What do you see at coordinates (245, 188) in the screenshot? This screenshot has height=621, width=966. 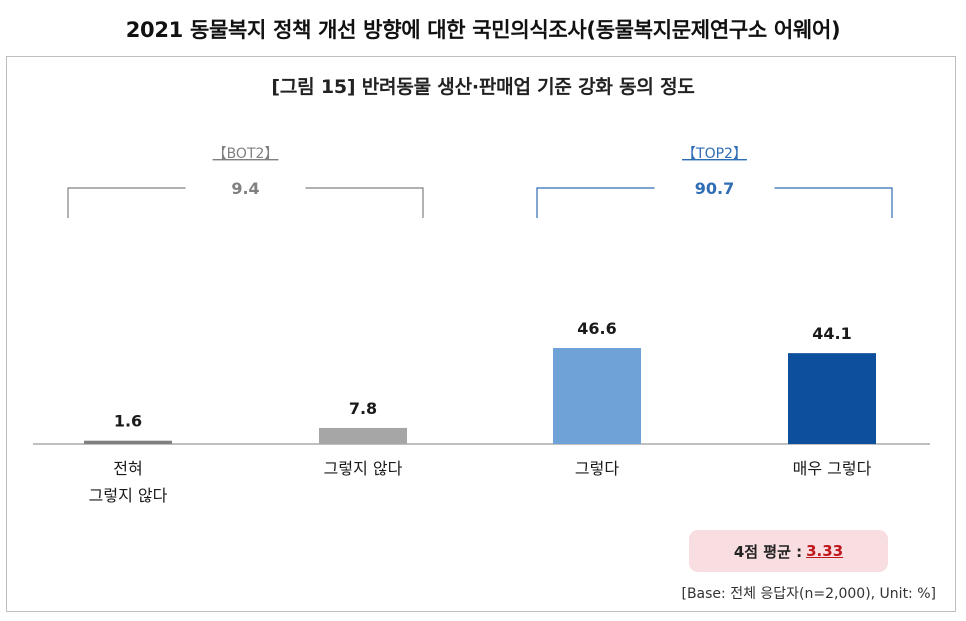 I see `group-value-label: 9.4` at bounding box center [245, 188].